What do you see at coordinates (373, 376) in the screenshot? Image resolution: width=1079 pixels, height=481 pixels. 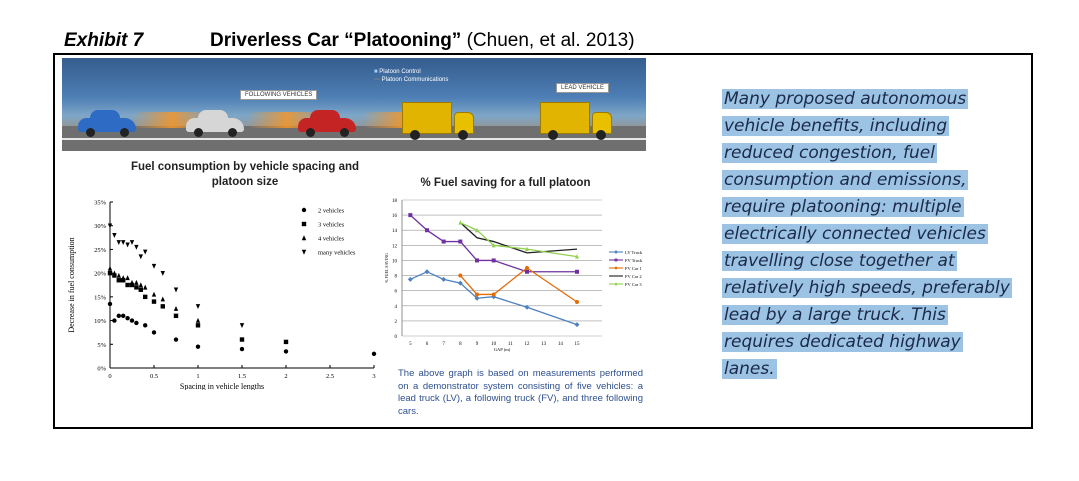 I see `x-tick-label: 3` at bounding box center [373, 376].